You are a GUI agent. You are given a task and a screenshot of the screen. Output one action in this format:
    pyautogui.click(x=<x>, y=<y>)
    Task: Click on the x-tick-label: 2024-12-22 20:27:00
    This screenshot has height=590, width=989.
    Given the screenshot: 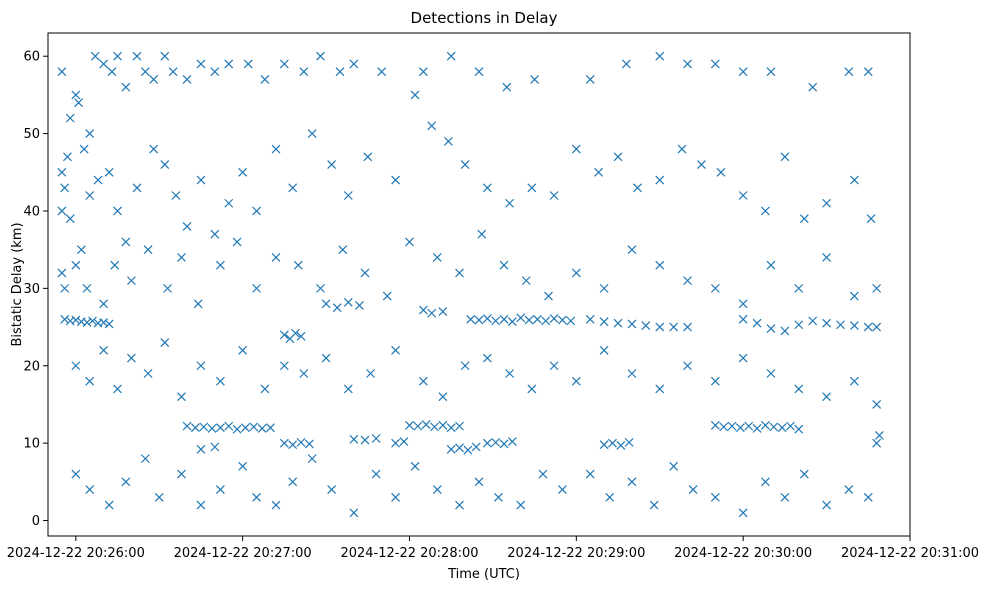 What is the action you would take?
    pyautogui.click(x=243, y=553)
    